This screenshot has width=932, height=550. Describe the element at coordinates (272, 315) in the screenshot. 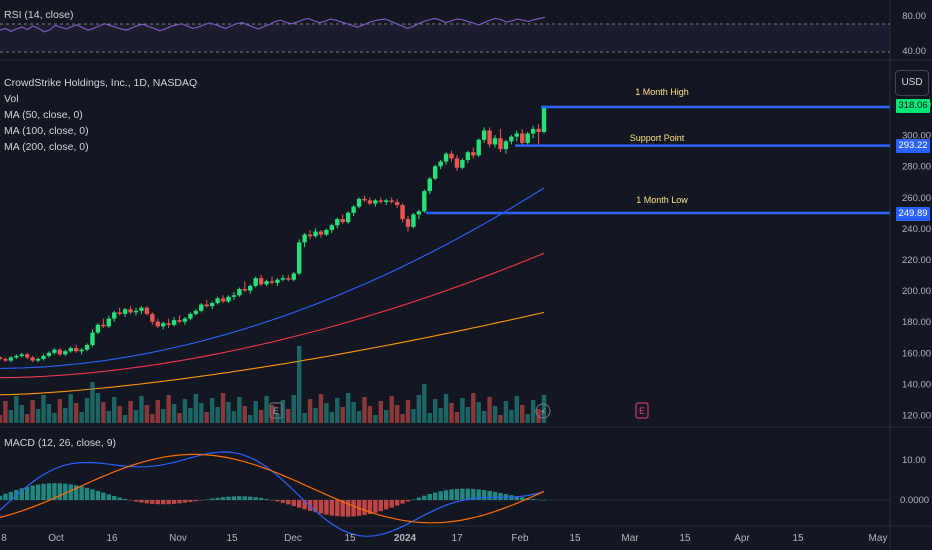

I see `ma100-line` at that location.